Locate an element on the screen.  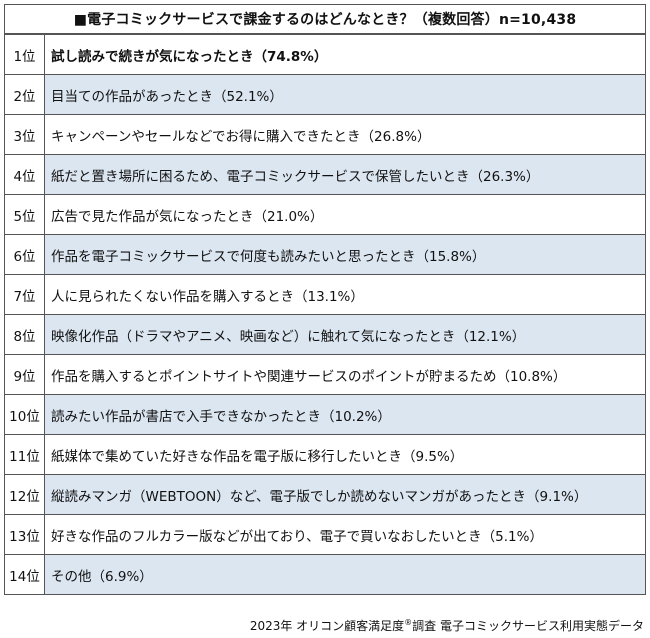
source-footer: 2023年 オリコン顧客満足度®調査 電子コミックサービス利用実態データ is located at coordinates (447, 625).